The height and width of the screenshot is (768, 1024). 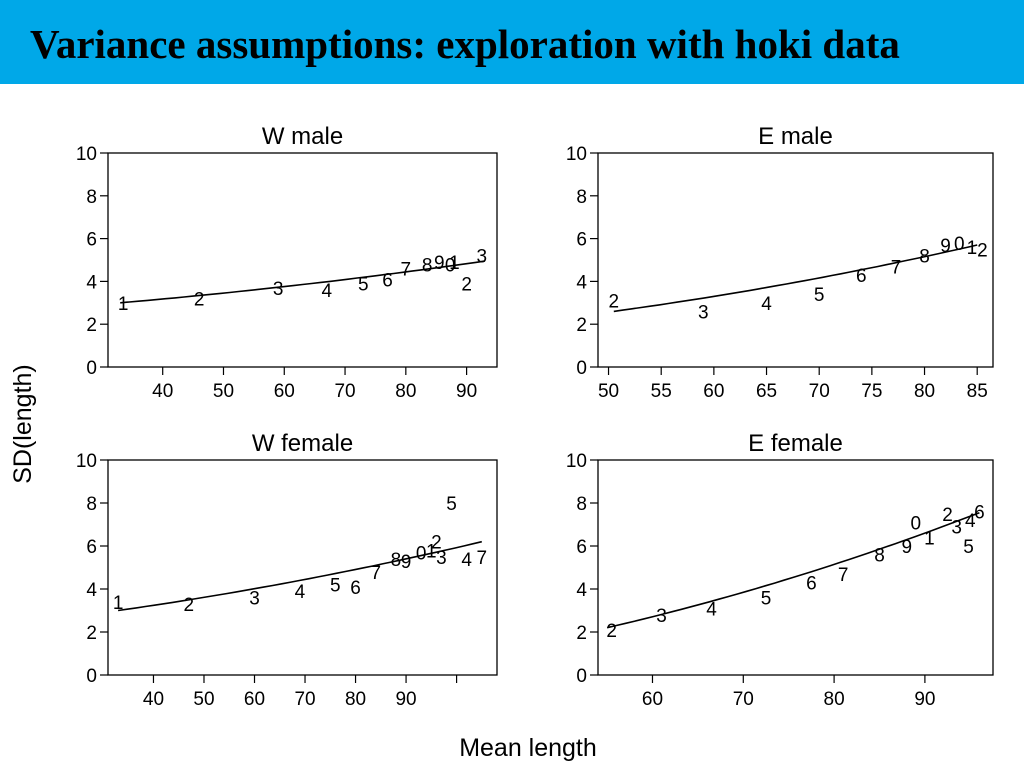 What do you see at coordinates (302, 136) in the screenshot?
I see `panel-title: W male` at bounding box center [302, 136].